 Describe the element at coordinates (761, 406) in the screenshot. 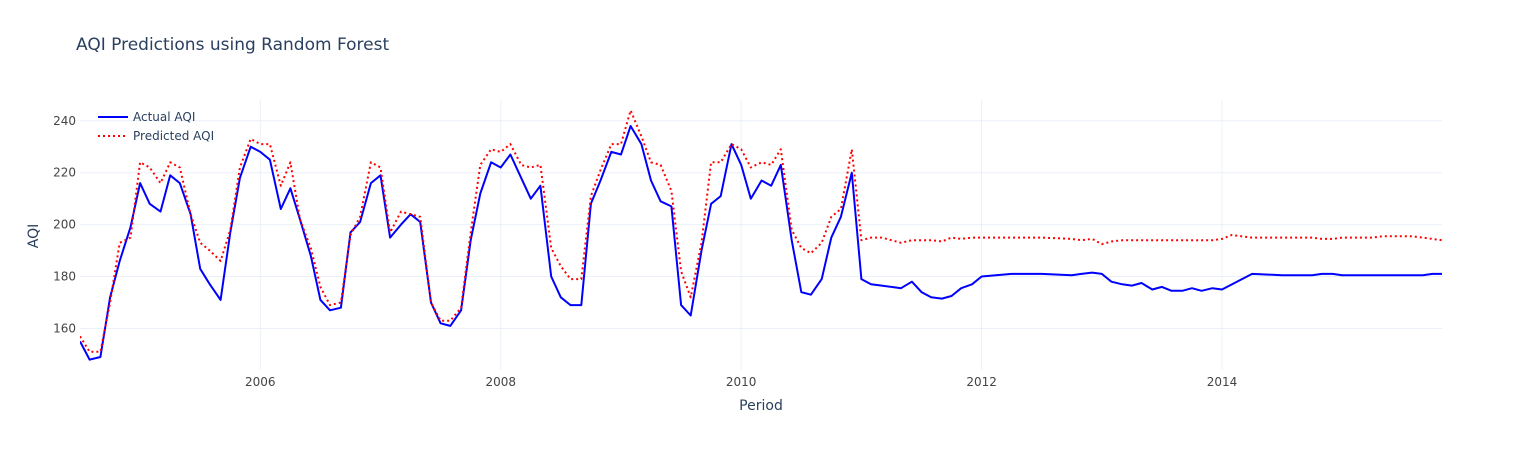

I see `x-axis-title: Period` at that location.